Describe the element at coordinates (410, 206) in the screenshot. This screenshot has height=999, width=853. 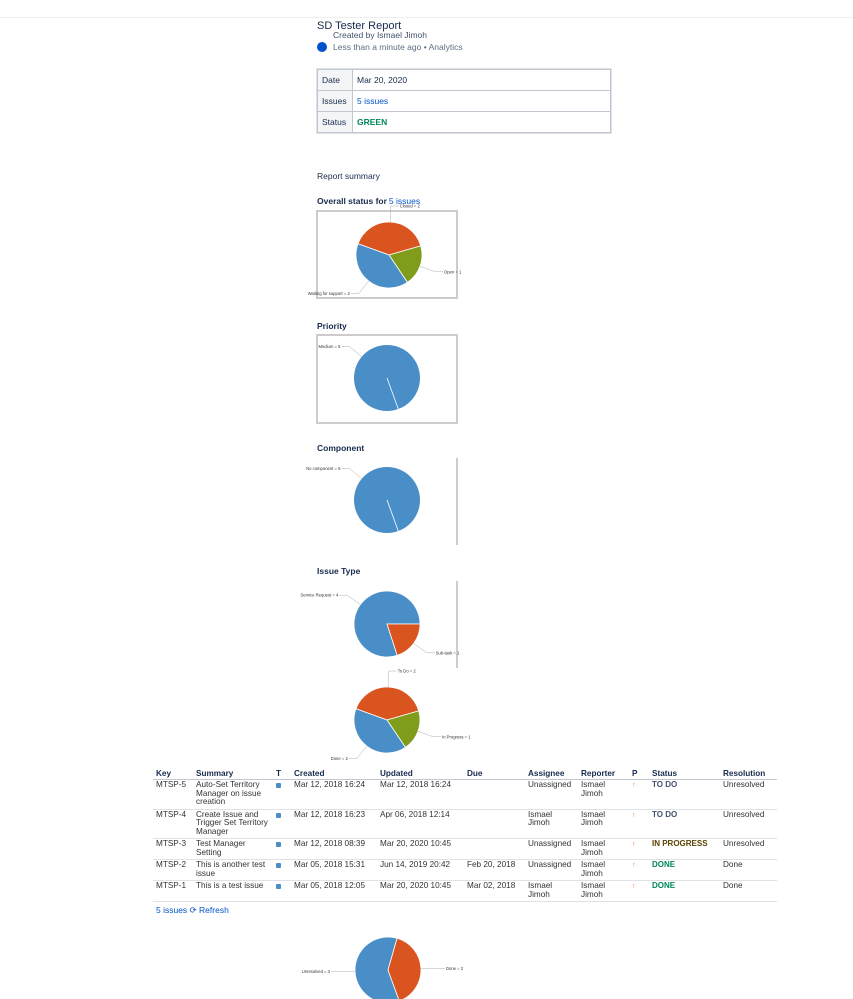
I see `slice-label: Closed = 2` at that location.